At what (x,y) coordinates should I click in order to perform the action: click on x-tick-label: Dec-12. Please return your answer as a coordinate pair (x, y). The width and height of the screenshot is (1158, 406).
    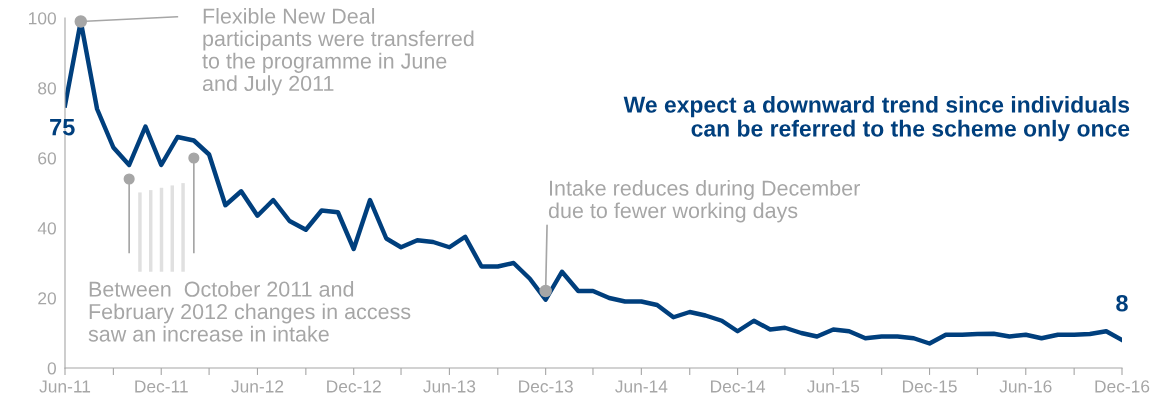
    Looking at the image, I should click on (354, 386).